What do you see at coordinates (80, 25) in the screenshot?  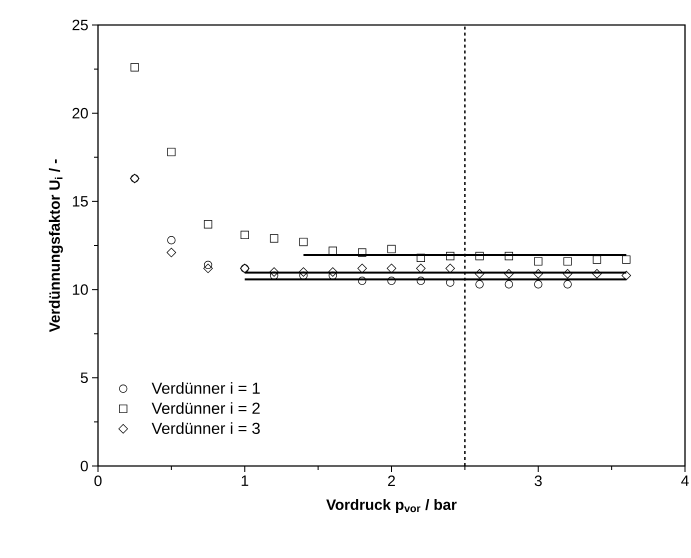 I see `y-tick-label: 25` at bounding box center [80, 25].